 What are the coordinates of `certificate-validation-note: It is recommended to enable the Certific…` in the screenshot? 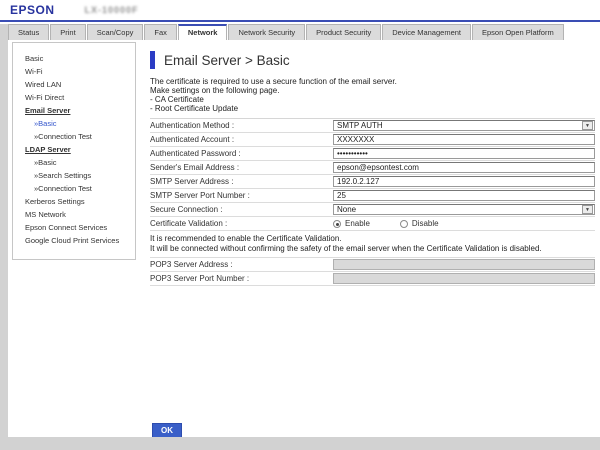 It's located at (372, 244).